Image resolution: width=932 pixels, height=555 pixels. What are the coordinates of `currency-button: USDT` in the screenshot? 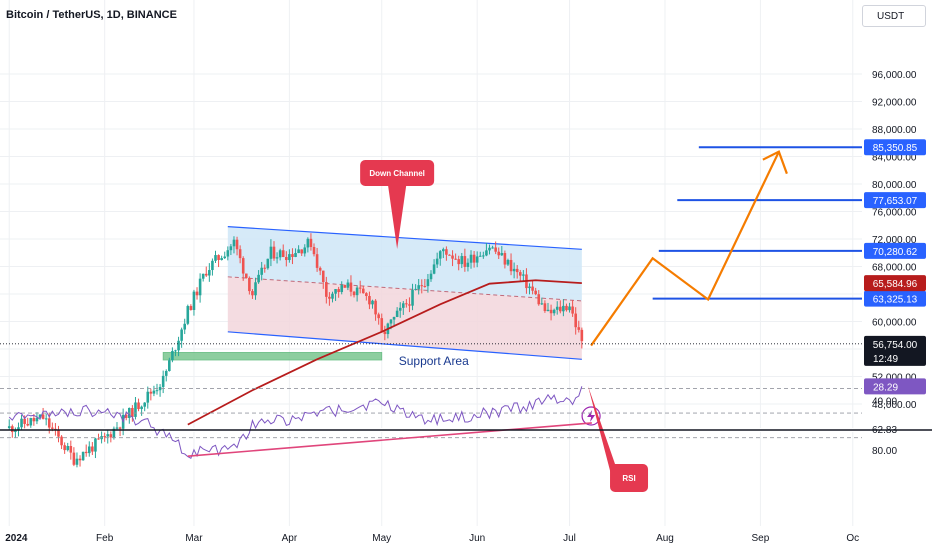 It's located at (894, 16).